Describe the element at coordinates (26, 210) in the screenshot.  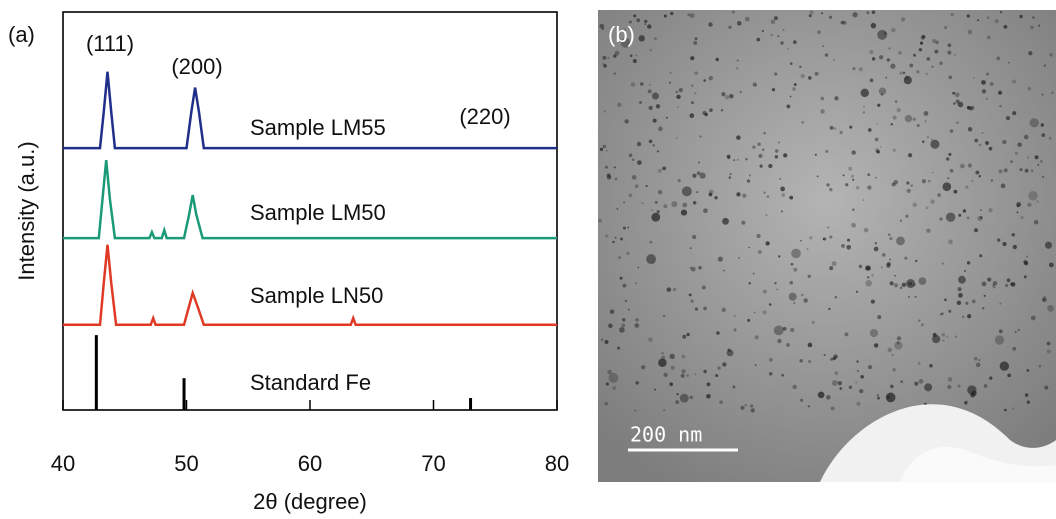
I see `y-axis-label: Intensity (a.u.)` at that location.